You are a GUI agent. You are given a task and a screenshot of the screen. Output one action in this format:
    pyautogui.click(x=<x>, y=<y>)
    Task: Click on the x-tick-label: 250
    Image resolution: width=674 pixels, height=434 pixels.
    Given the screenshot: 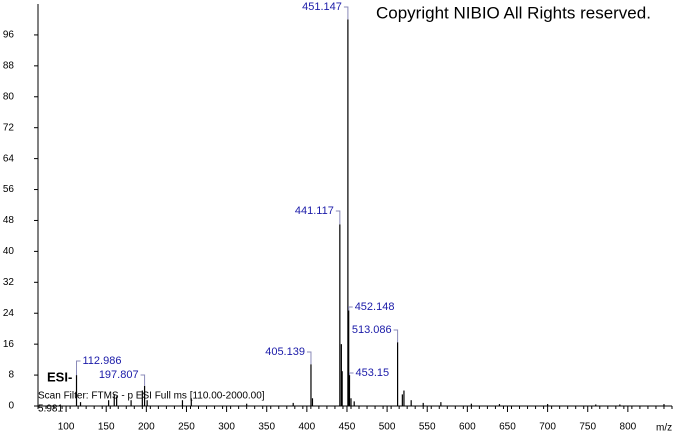 What is the action you would take?
    pyautogui.click(x=186, y=427)
    